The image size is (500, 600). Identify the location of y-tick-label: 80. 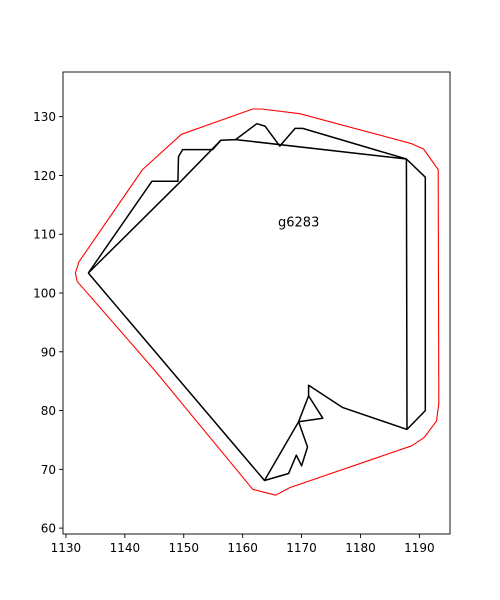
(48, 411).